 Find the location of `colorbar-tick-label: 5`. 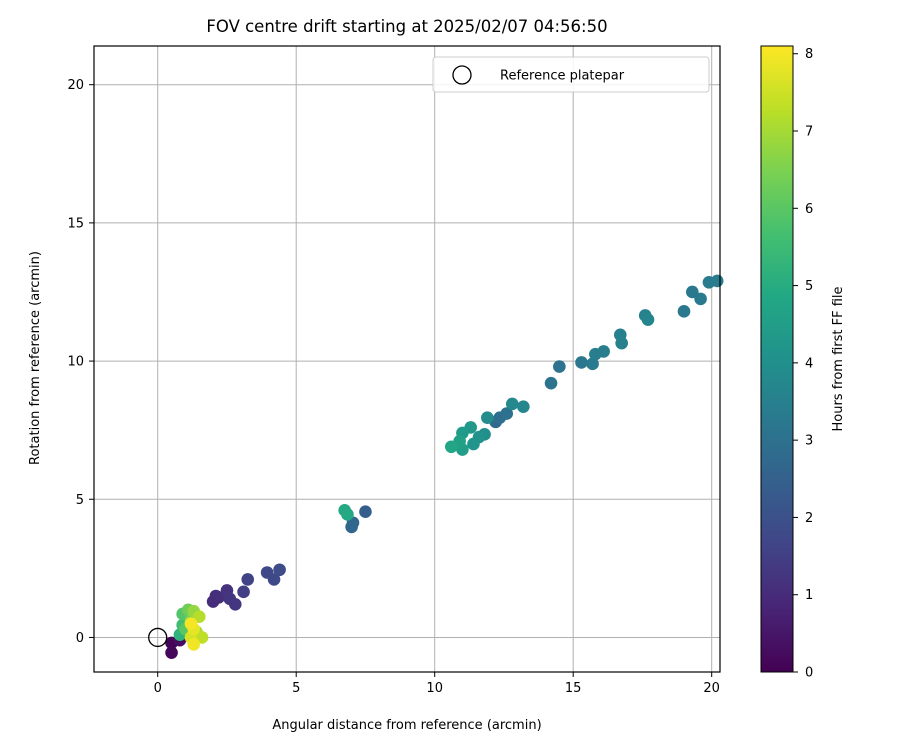

colorbar-tick-label: 5 is located at coordinates (809, 286).